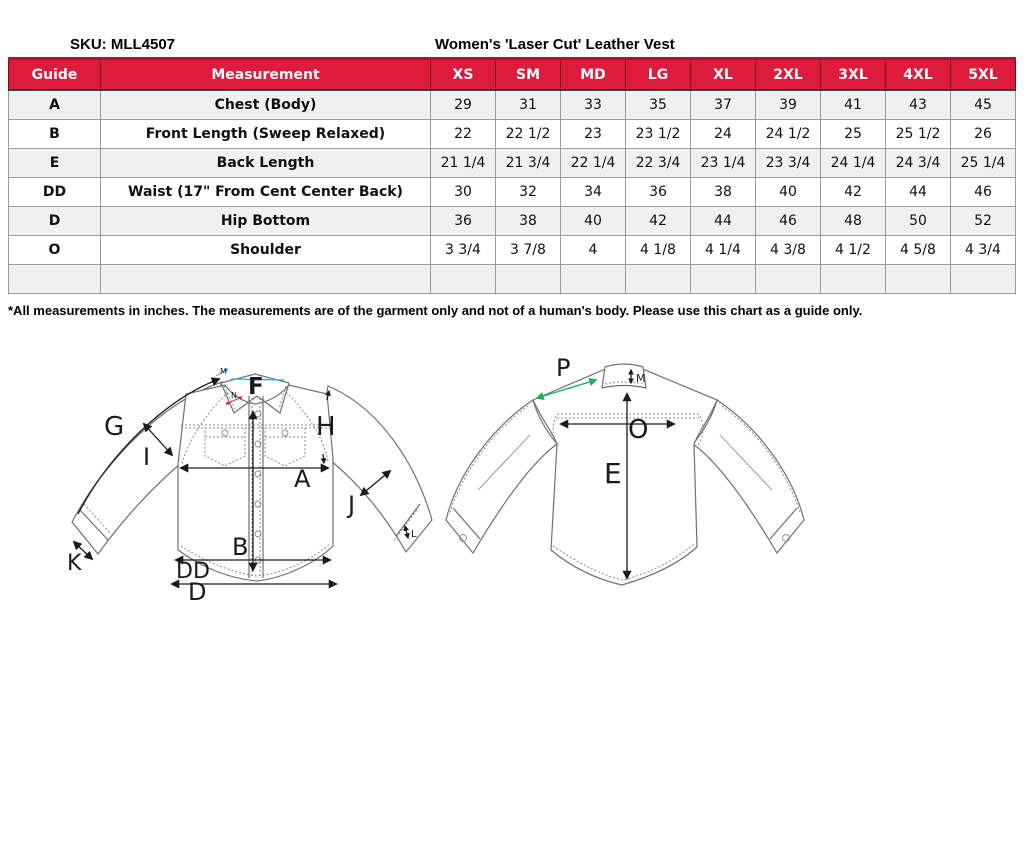 The width and height of the screenshot is (1024, 853). What do you see at coordinates (146, 457) in the screenshot?
I see `label-i: I` at bounding box center [146, 457].